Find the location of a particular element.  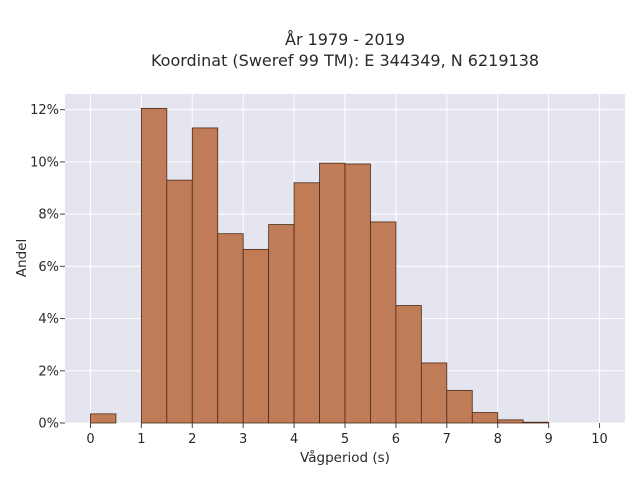

y-tick-label: 0% is located at coordinates (48, 424).